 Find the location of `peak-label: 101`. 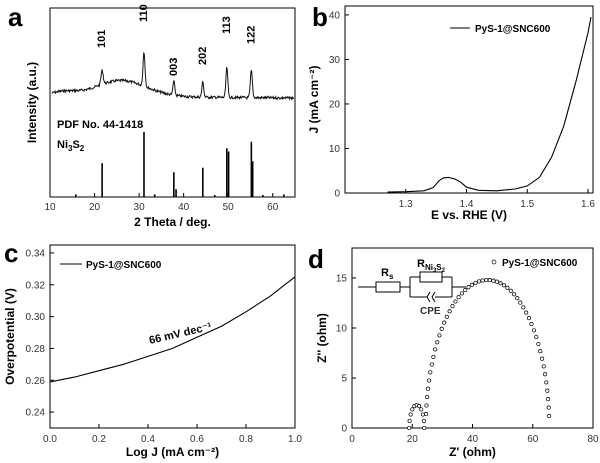

peak-label: 101 is located at coordinates (102, 39).